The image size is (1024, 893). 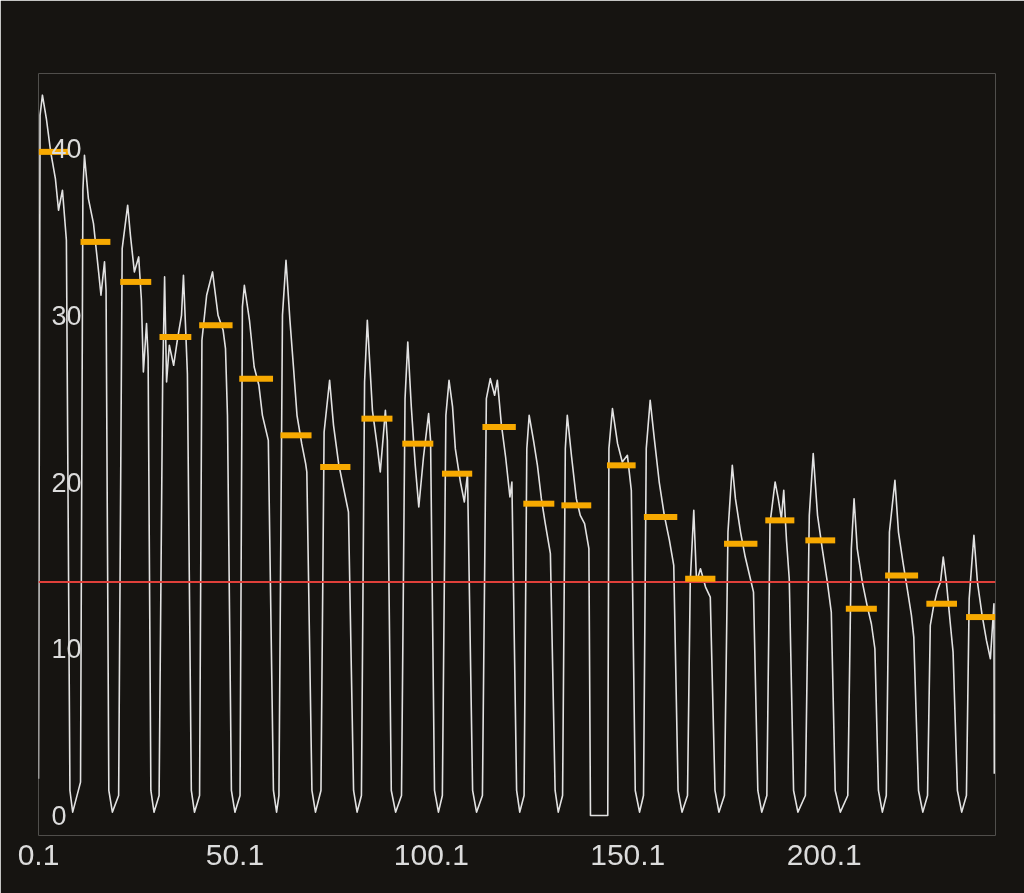 I want to click on y-tick-label: 0, so click(x=59, y=815).